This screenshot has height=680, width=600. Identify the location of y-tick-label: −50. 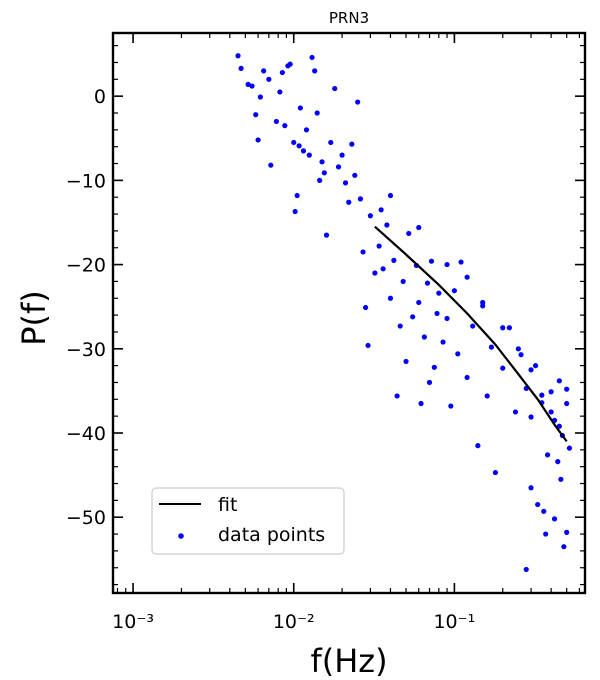
(86, 518).